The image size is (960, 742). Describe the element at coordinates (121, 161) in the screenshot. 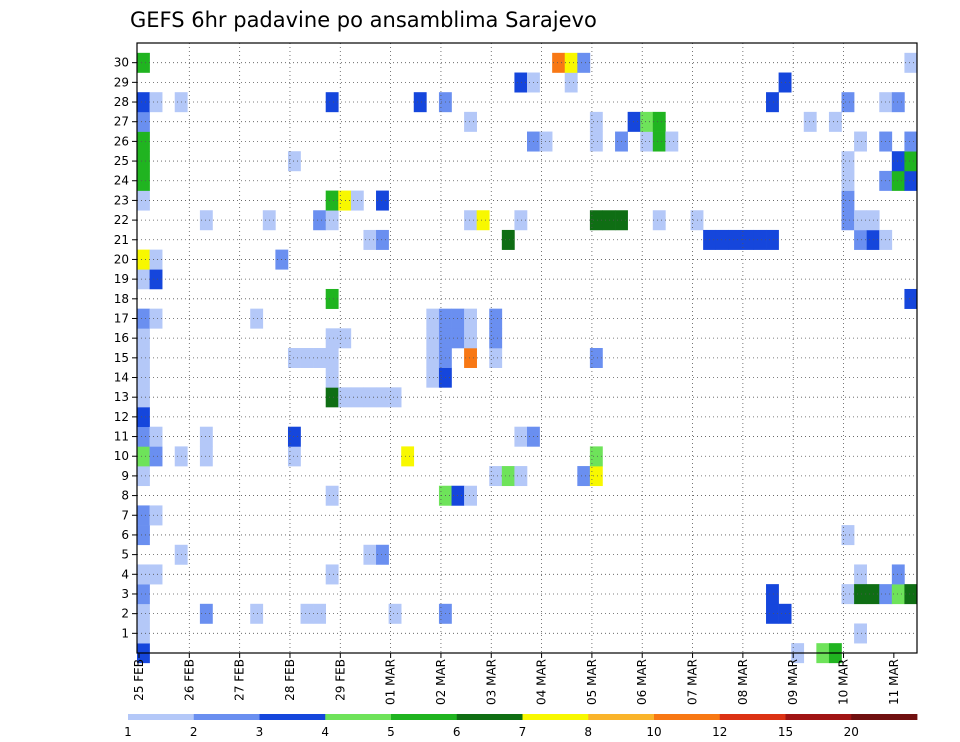

I see `y-tick-label: 25` at that location.